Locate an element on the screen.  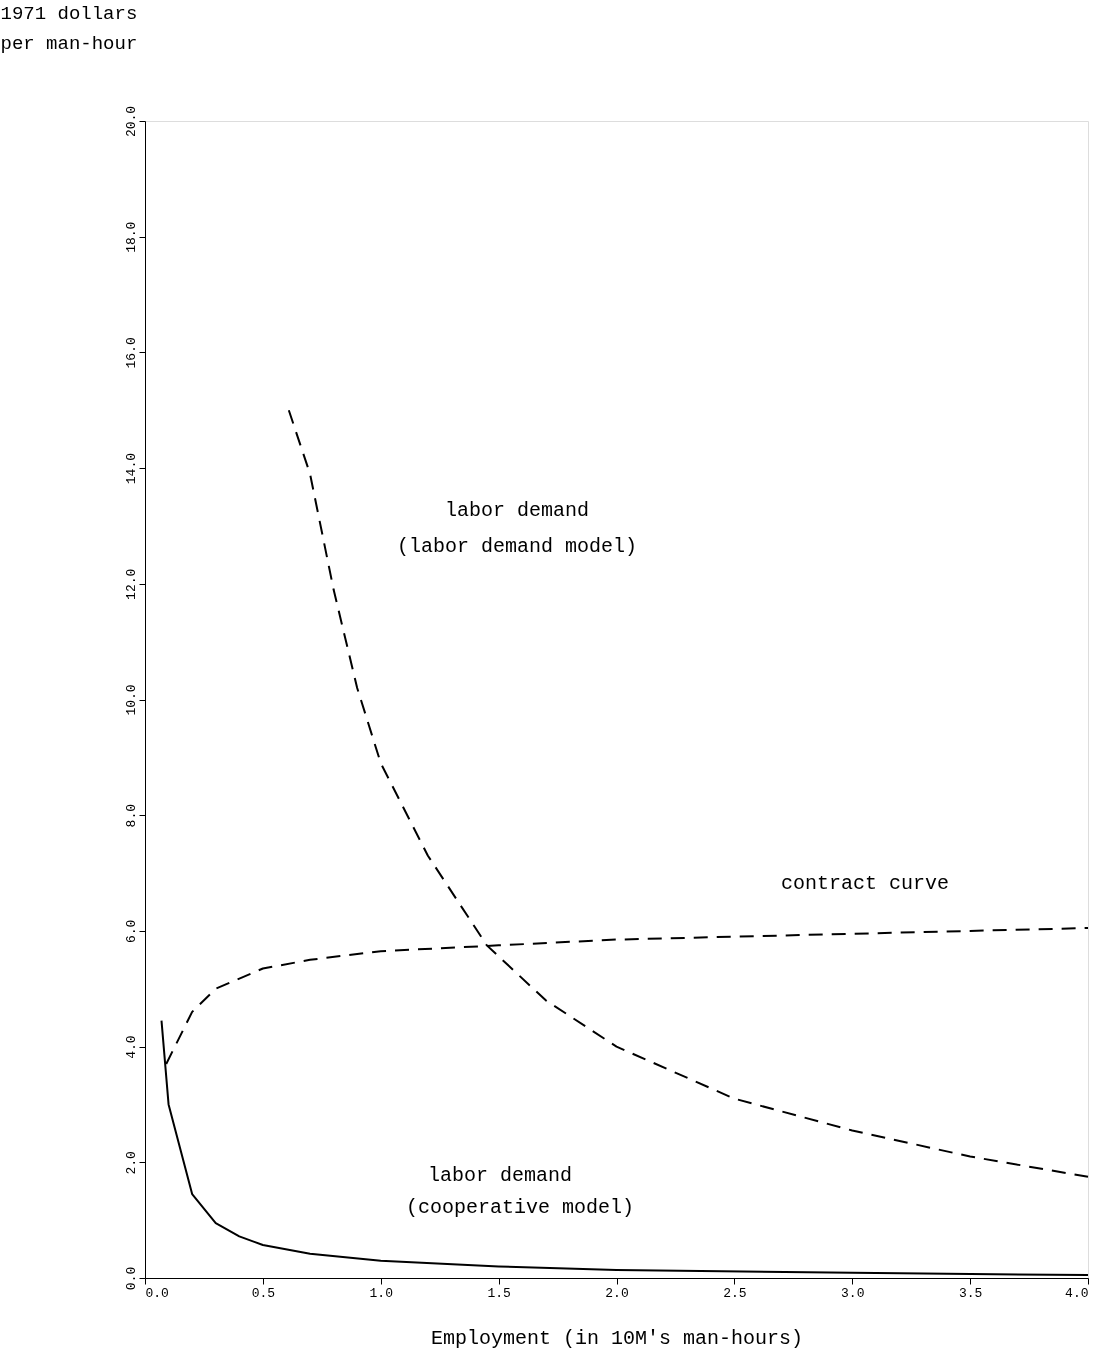
annotation: (labor demand model) is located at coordinates (517, 546).